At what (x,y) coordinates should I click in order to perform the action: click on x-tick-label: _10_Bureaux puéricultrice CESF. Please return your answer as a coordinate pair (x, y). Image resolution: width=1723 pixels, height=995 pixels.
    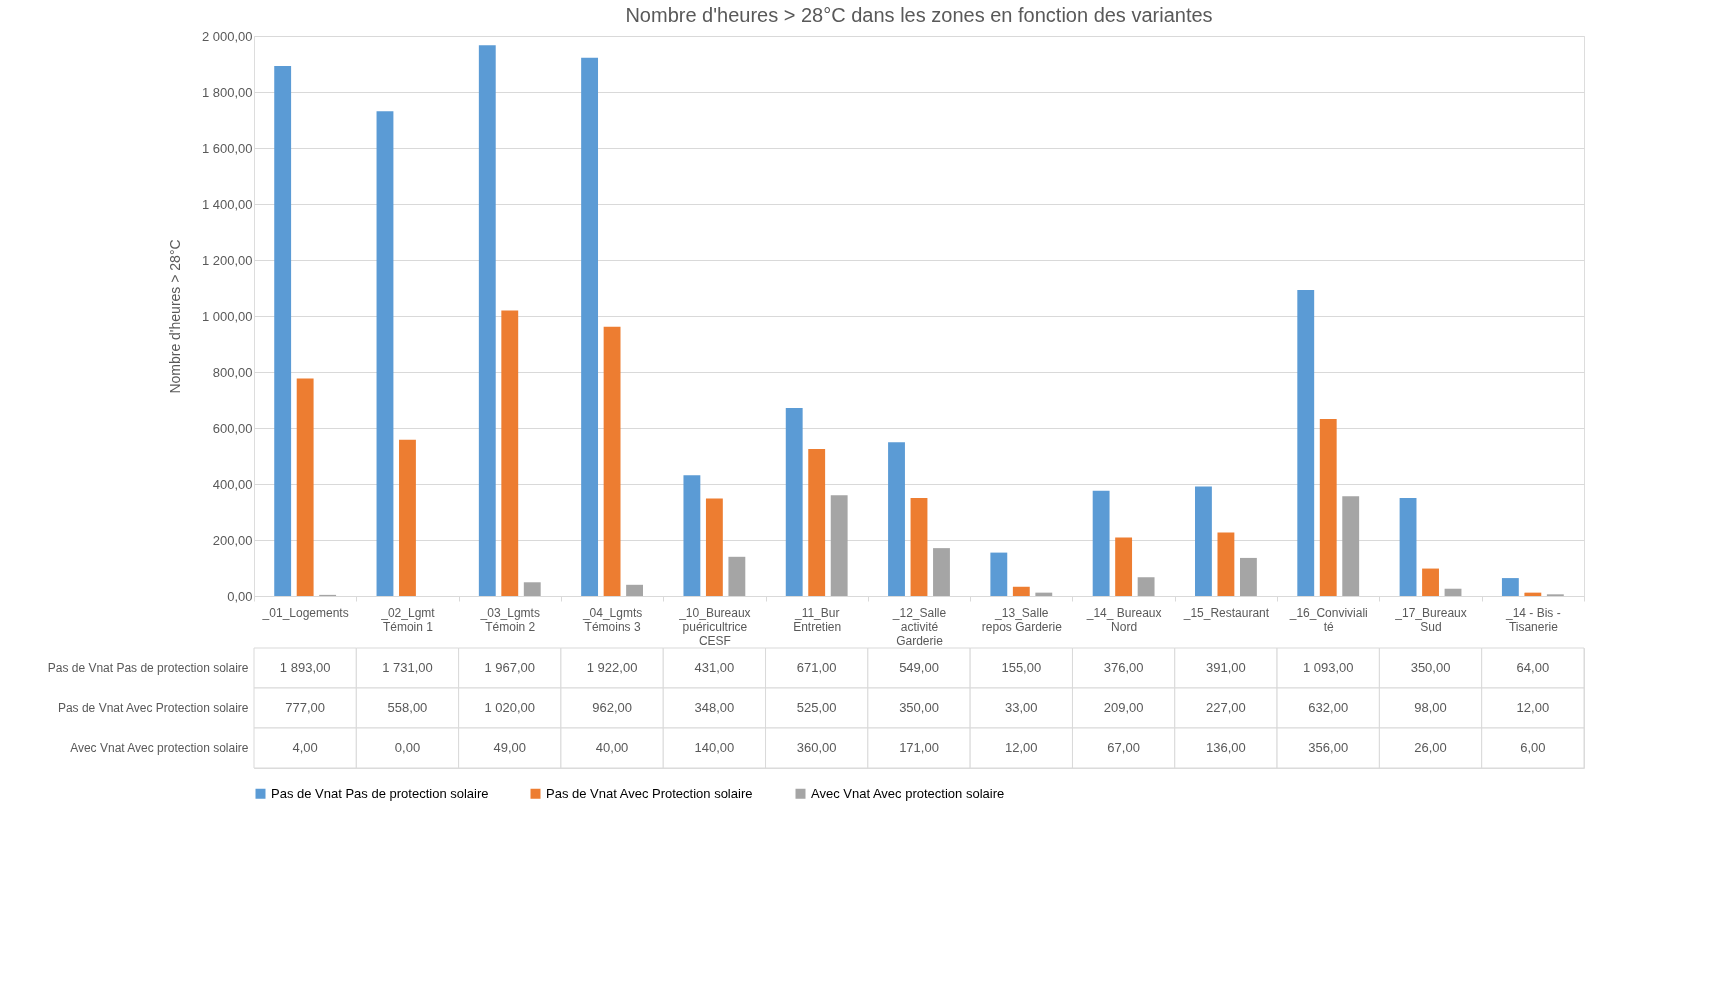
    Looking at the image, I should click on (714, 626).